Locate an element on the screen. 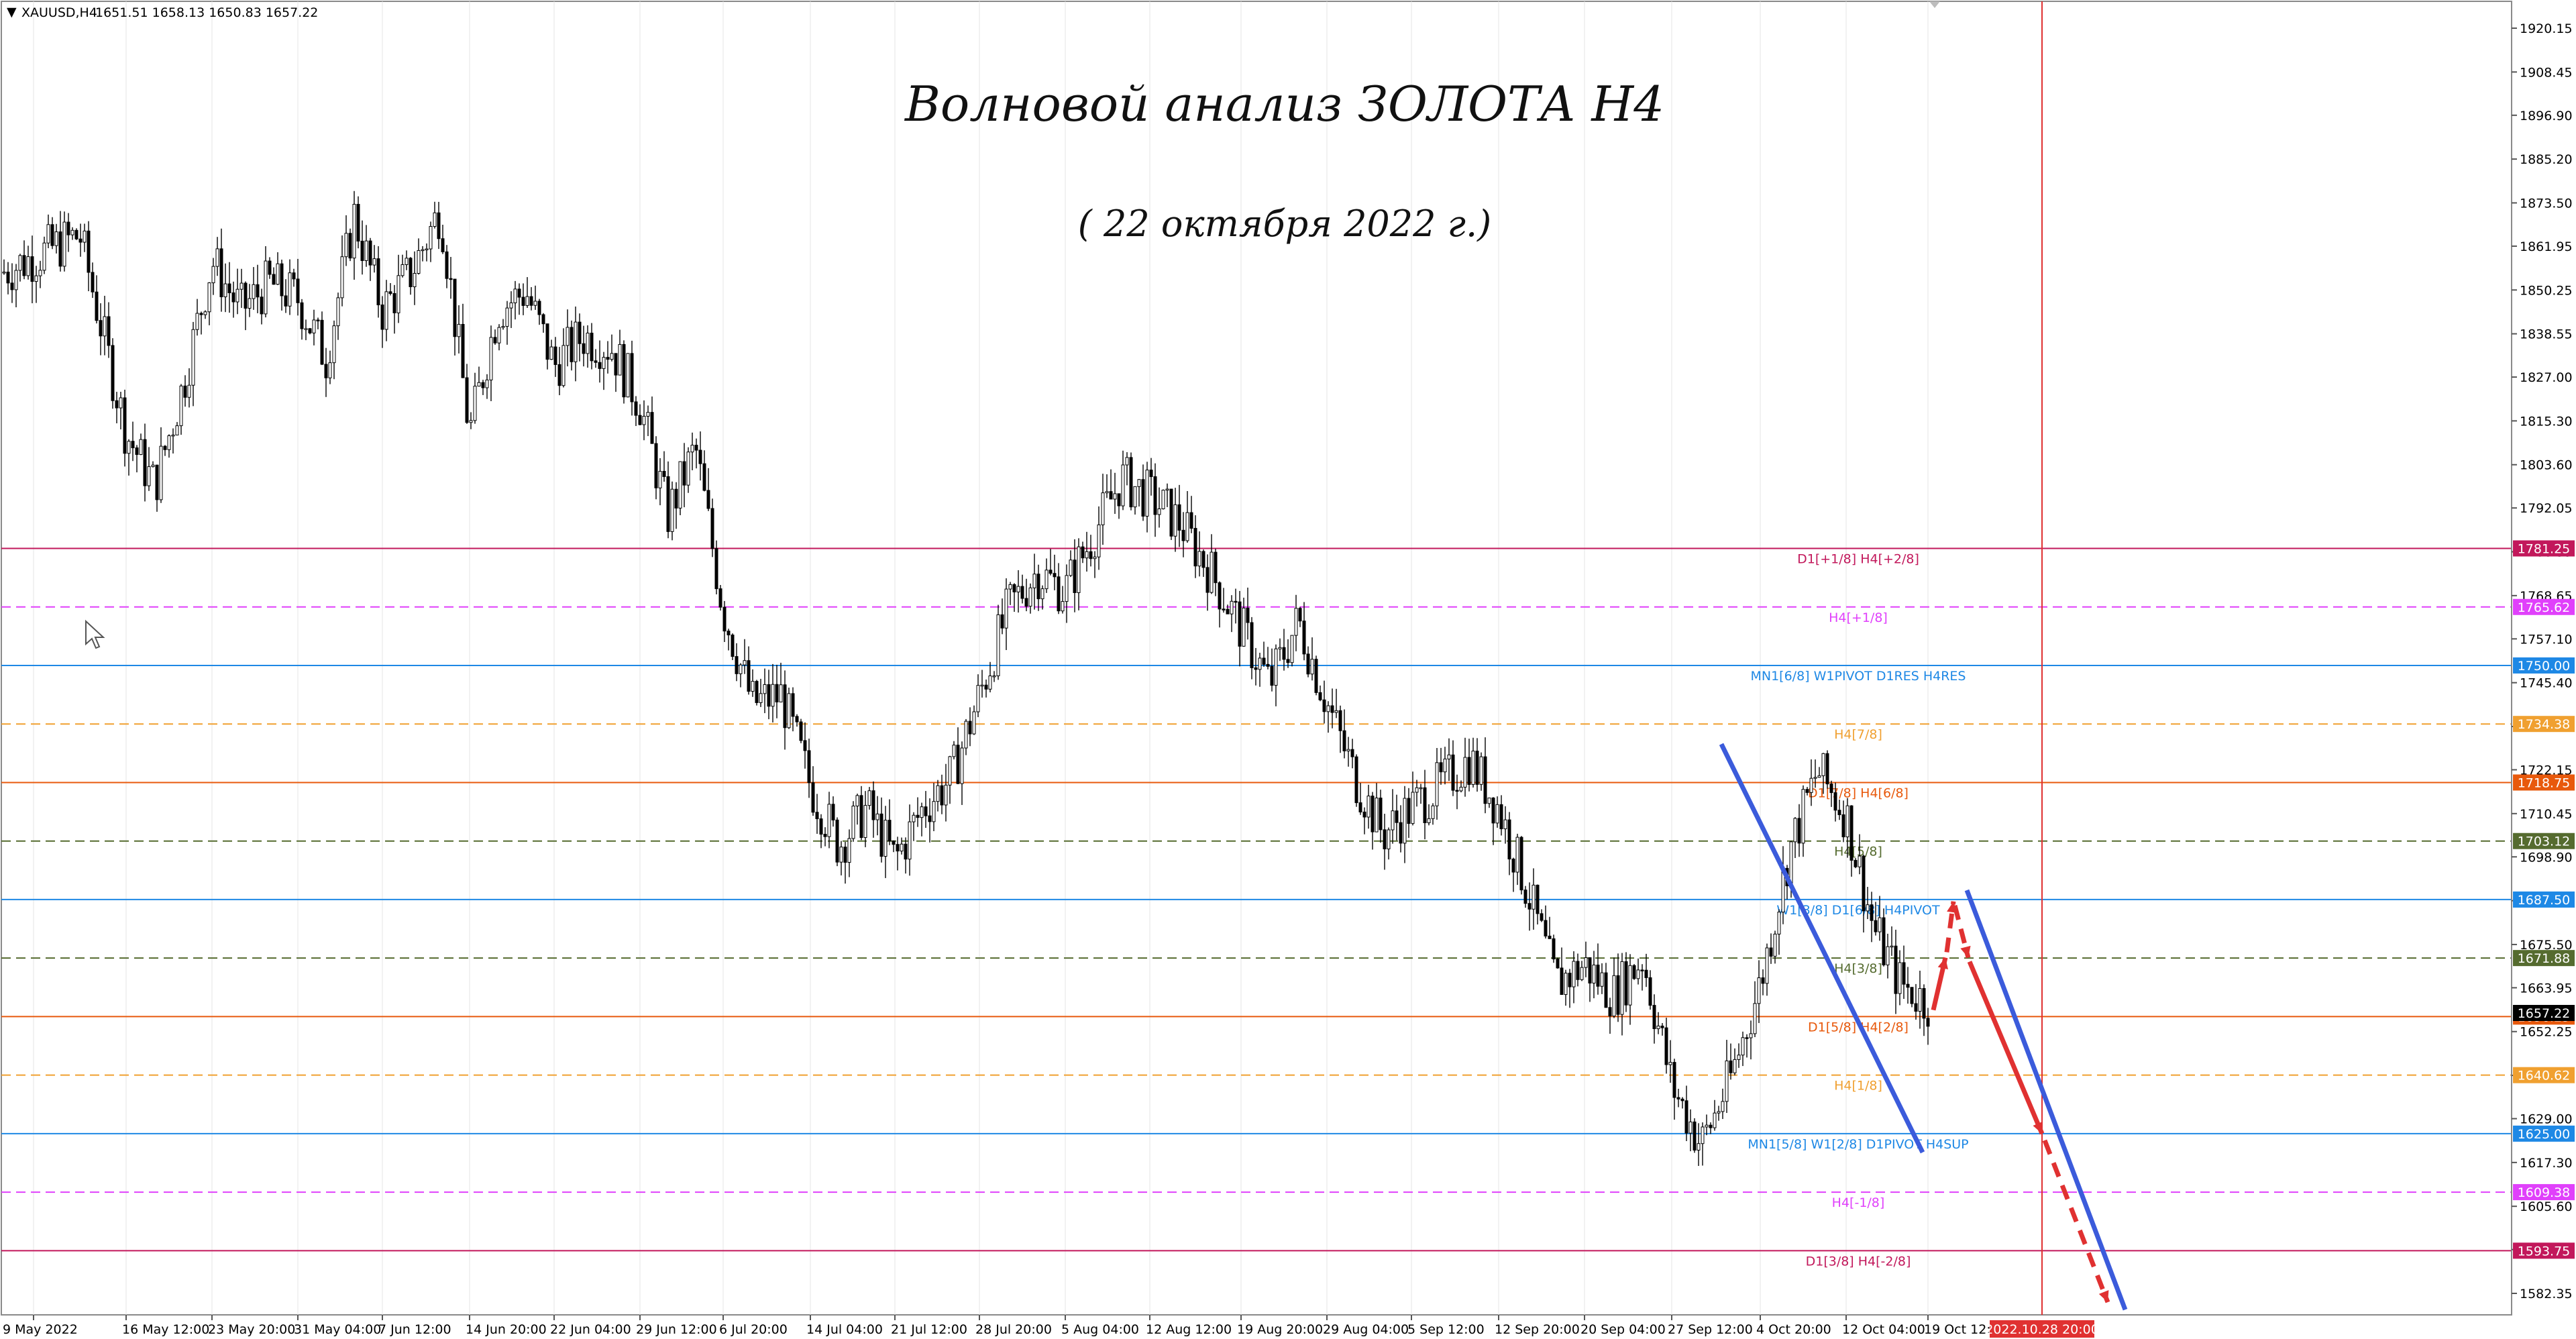  ohlc-readout: 1651.51 1658.13 1650.83 1657.22 is located at coordinates (206, 12).